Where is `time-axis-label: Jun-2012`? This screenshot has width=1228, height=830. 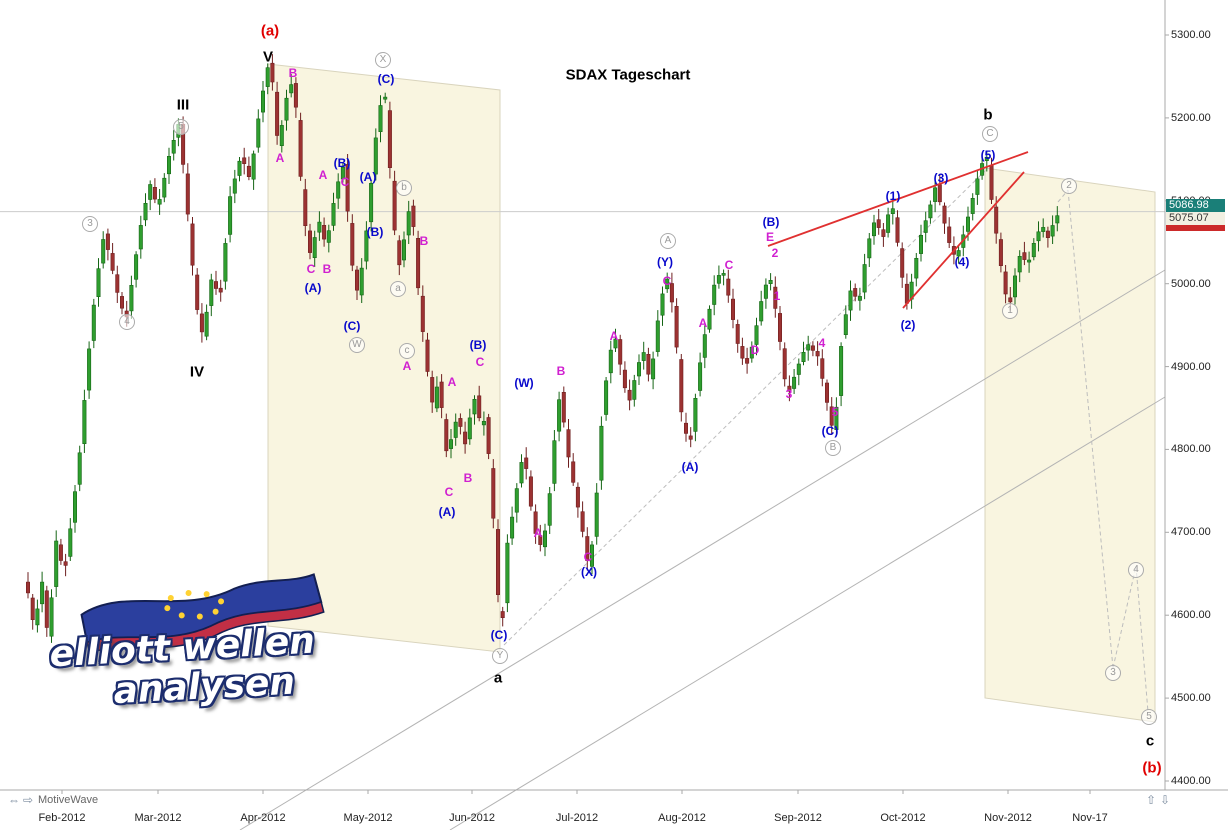
time-axis-label: Jun-2012 is located at coordinates (472, 818).